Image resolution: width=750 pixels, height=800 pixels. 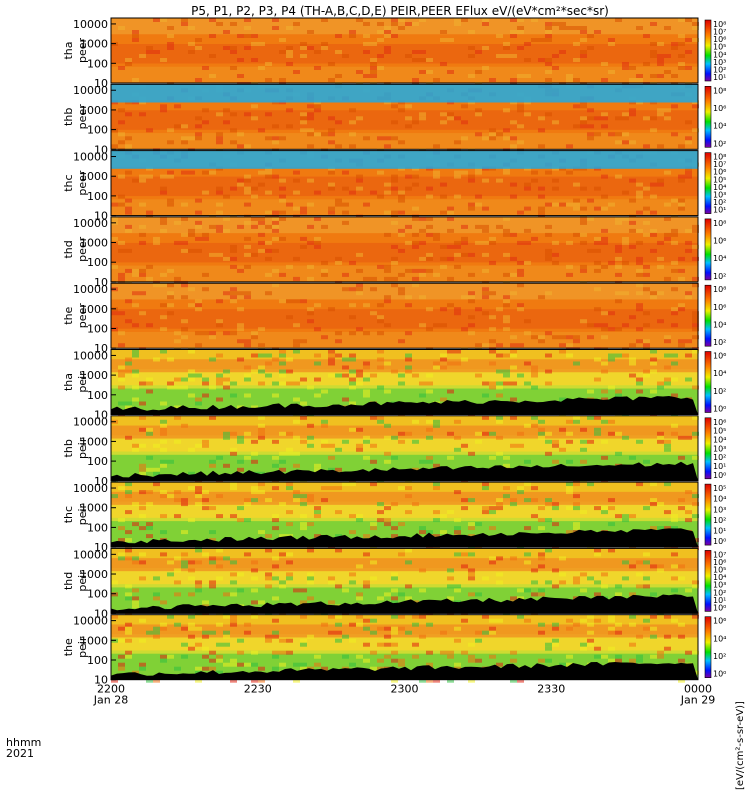 What do you see at coordinates (101, 348) in the screenshot?
I see `y-tick-label: 10` at bounding box center [101, 348].